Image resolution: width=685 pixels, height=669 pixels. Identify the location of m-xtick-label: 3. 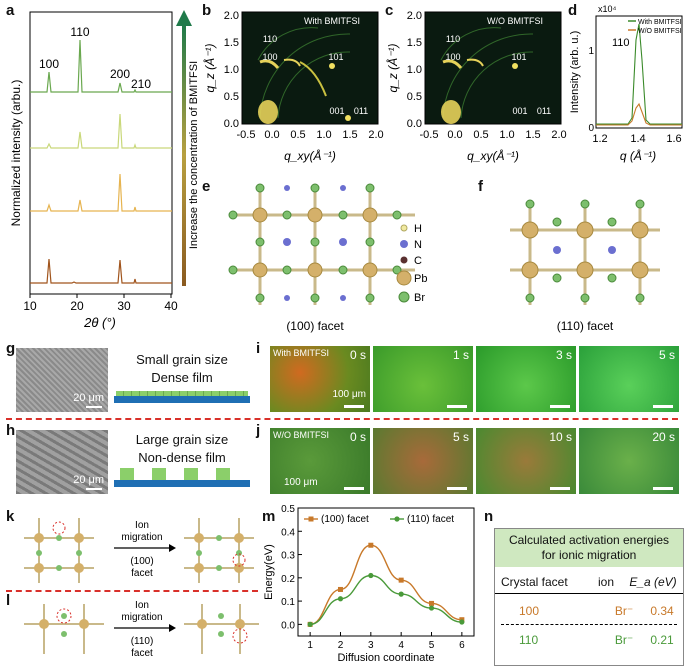
(371, 645).